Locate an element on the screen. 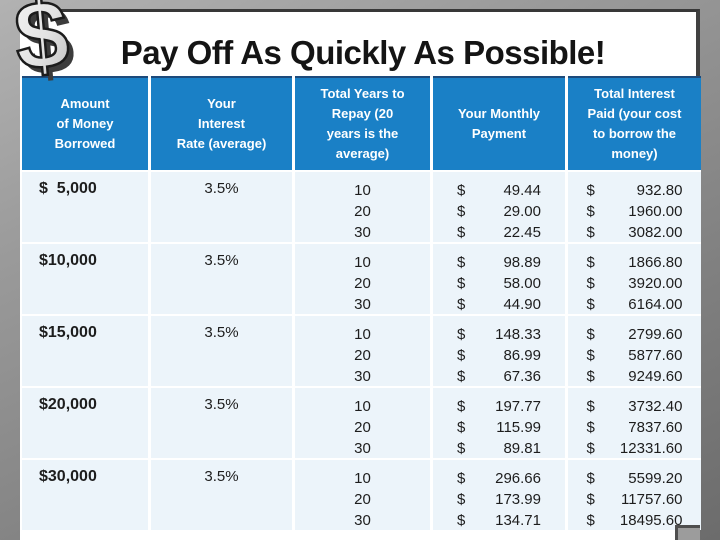 The height and width of the screenshot is (540, 720). amount-value: 1960.00 is located at coordinates (655, 211).